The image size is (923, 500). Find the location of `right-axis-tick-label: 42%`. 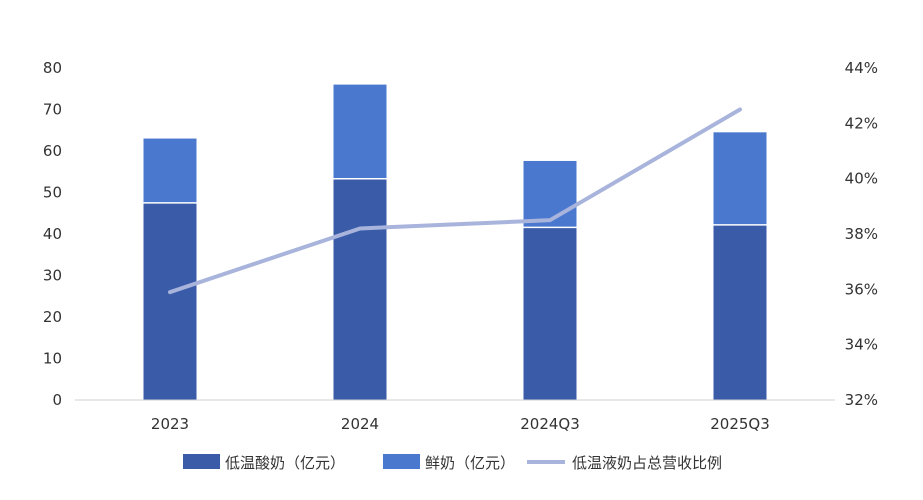

right-axis-tick-label: 42% is located at coordinates (861, 123).